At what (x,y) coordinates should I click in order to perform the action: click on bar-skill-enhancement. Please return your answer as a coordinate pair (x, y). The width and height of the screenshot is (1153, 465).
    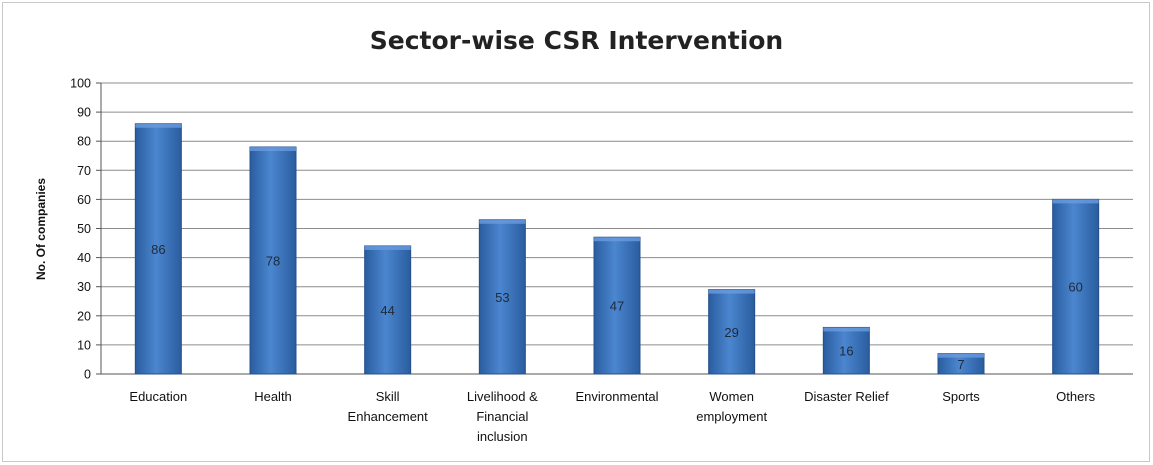
    Looking at the image, I should click on (388, 310).